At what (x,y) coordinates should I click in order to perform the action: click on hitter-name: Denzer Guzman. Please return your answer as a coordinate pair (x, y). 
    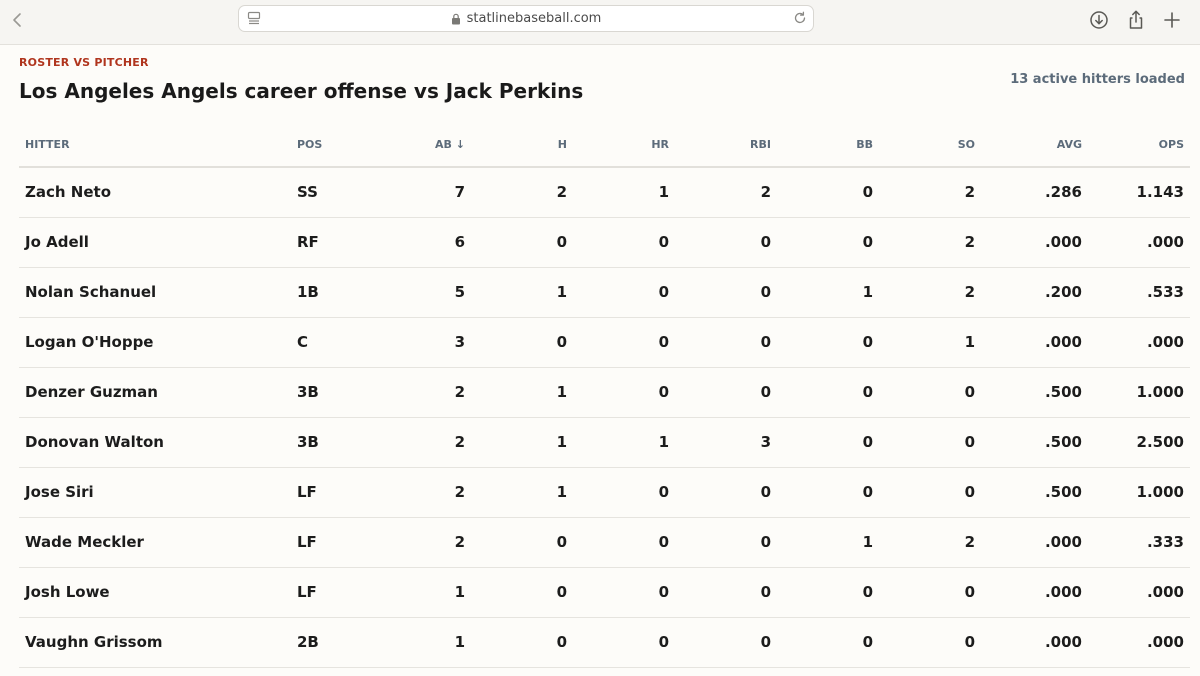
    Looking at the image, I should click on (155, 392).